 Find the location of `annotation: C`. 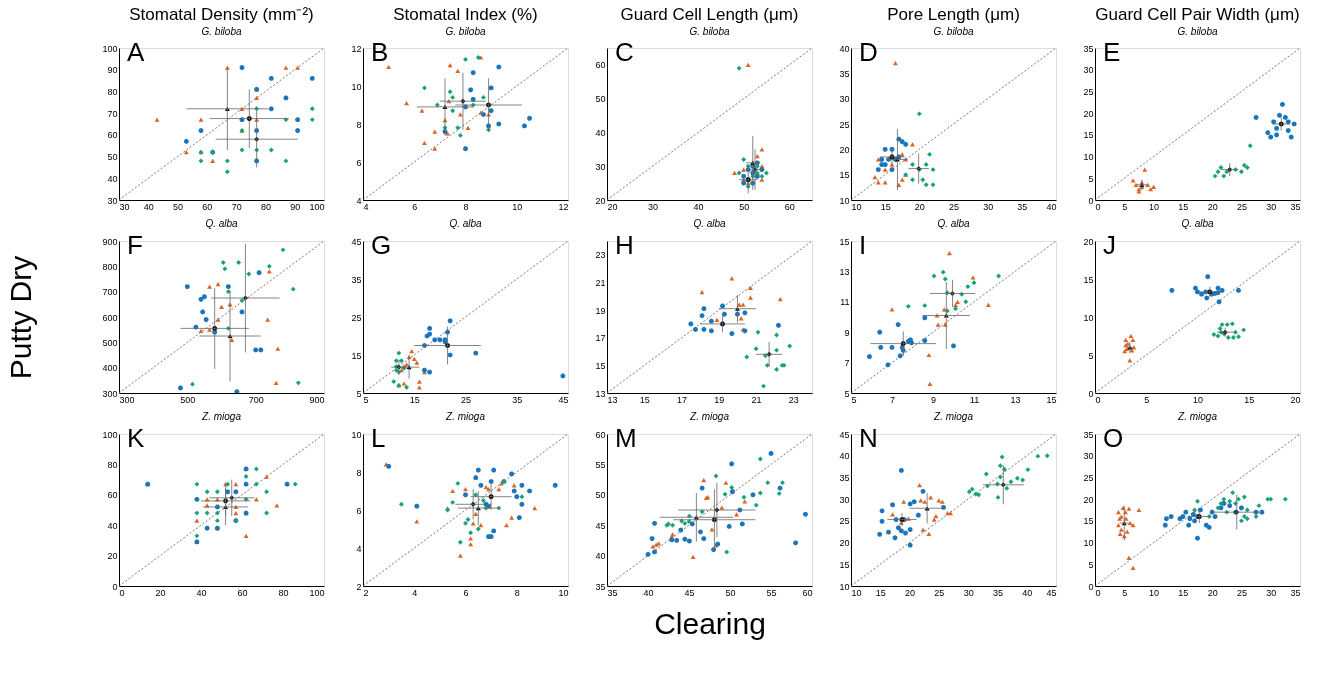

annotation: C is located at coordinates (624, 52).